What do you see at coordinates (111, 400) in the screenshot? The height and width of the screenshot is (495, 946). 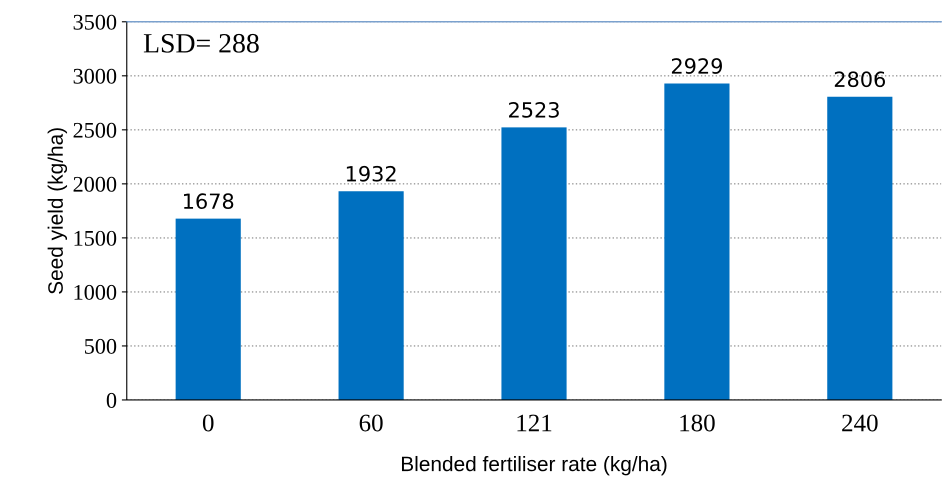 I see `y-tick-label: 0` at bounding box center [111, 400].